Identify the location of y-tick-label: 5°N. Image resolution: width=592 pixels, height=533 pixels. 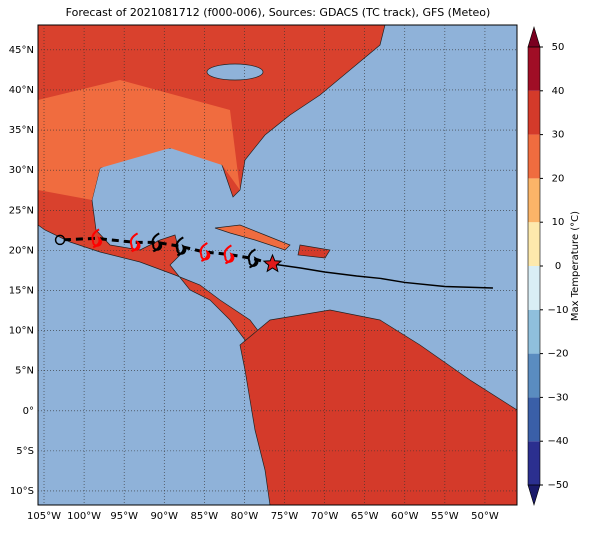
(24, 371).